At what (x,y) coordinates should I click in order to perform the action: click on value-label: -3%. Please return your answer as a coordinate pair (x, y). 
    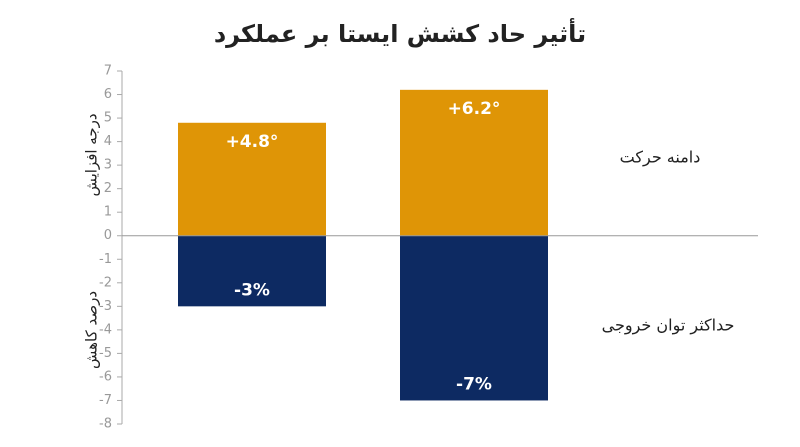
    Looking at the image, I should click on (252, 290).